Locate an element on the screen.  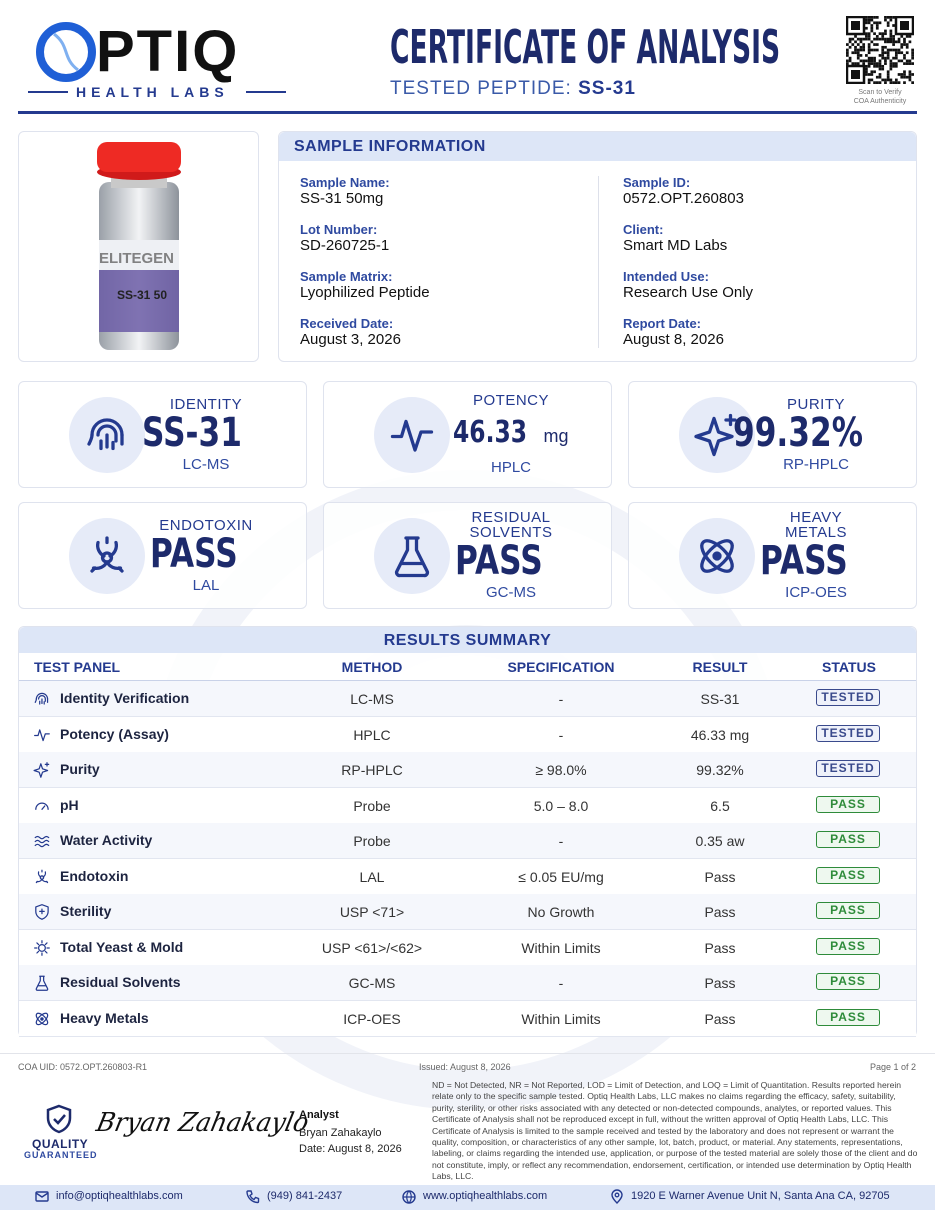
card-value: 99.32% is located at coordinates (816, 433).